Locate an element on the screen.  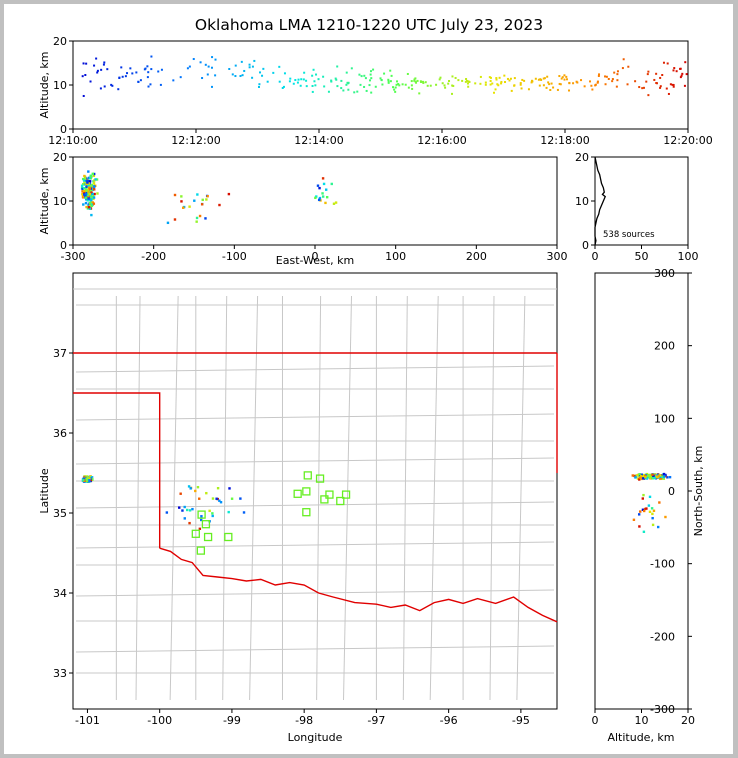
x-tick-label: -98 is located at coordinates (304, 720).